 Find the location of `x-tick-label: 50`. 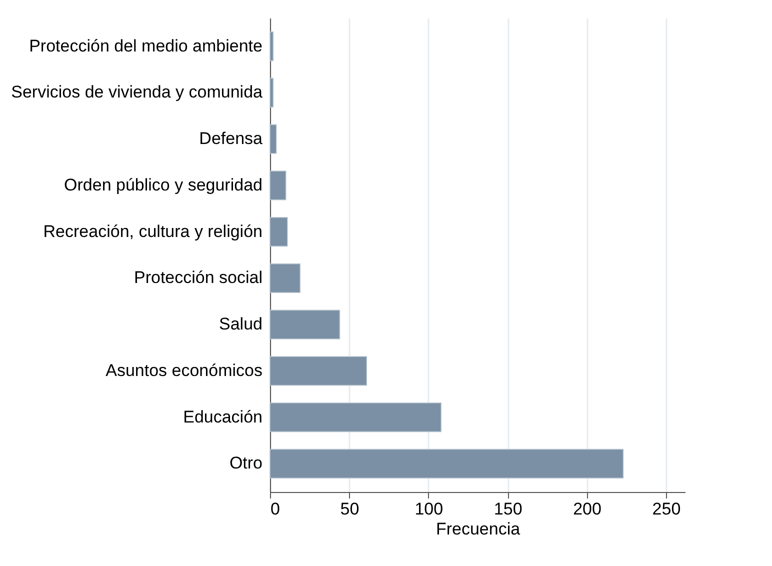

x-tick-label: 50 is located at coordinates (350, 509).